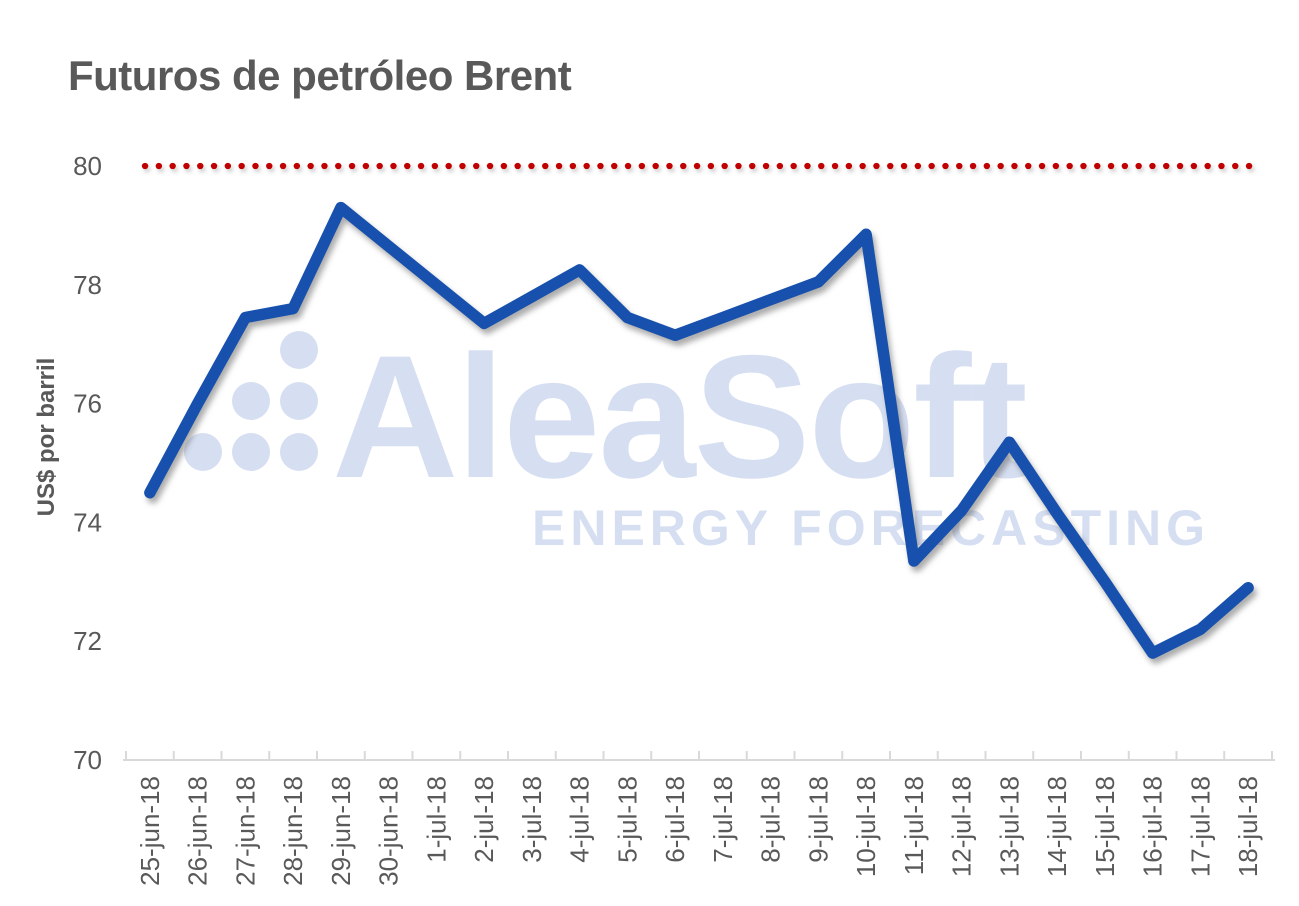 This screenshot has width=1299, height=906. I want to click on y-axis-title: US$ por barril, so click(46, 437).